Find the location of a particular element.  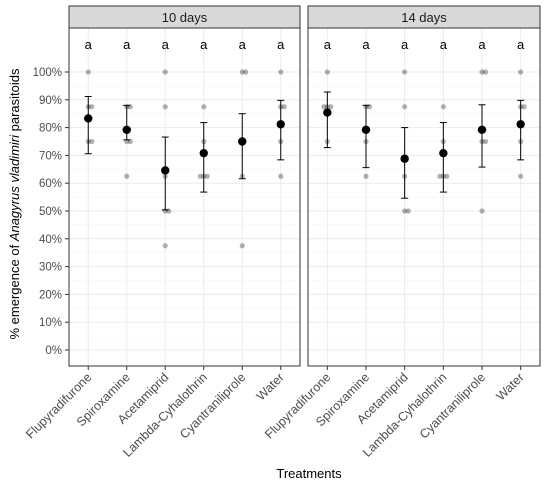

y-tick-label: 100% is located at coordinates (47, 73).